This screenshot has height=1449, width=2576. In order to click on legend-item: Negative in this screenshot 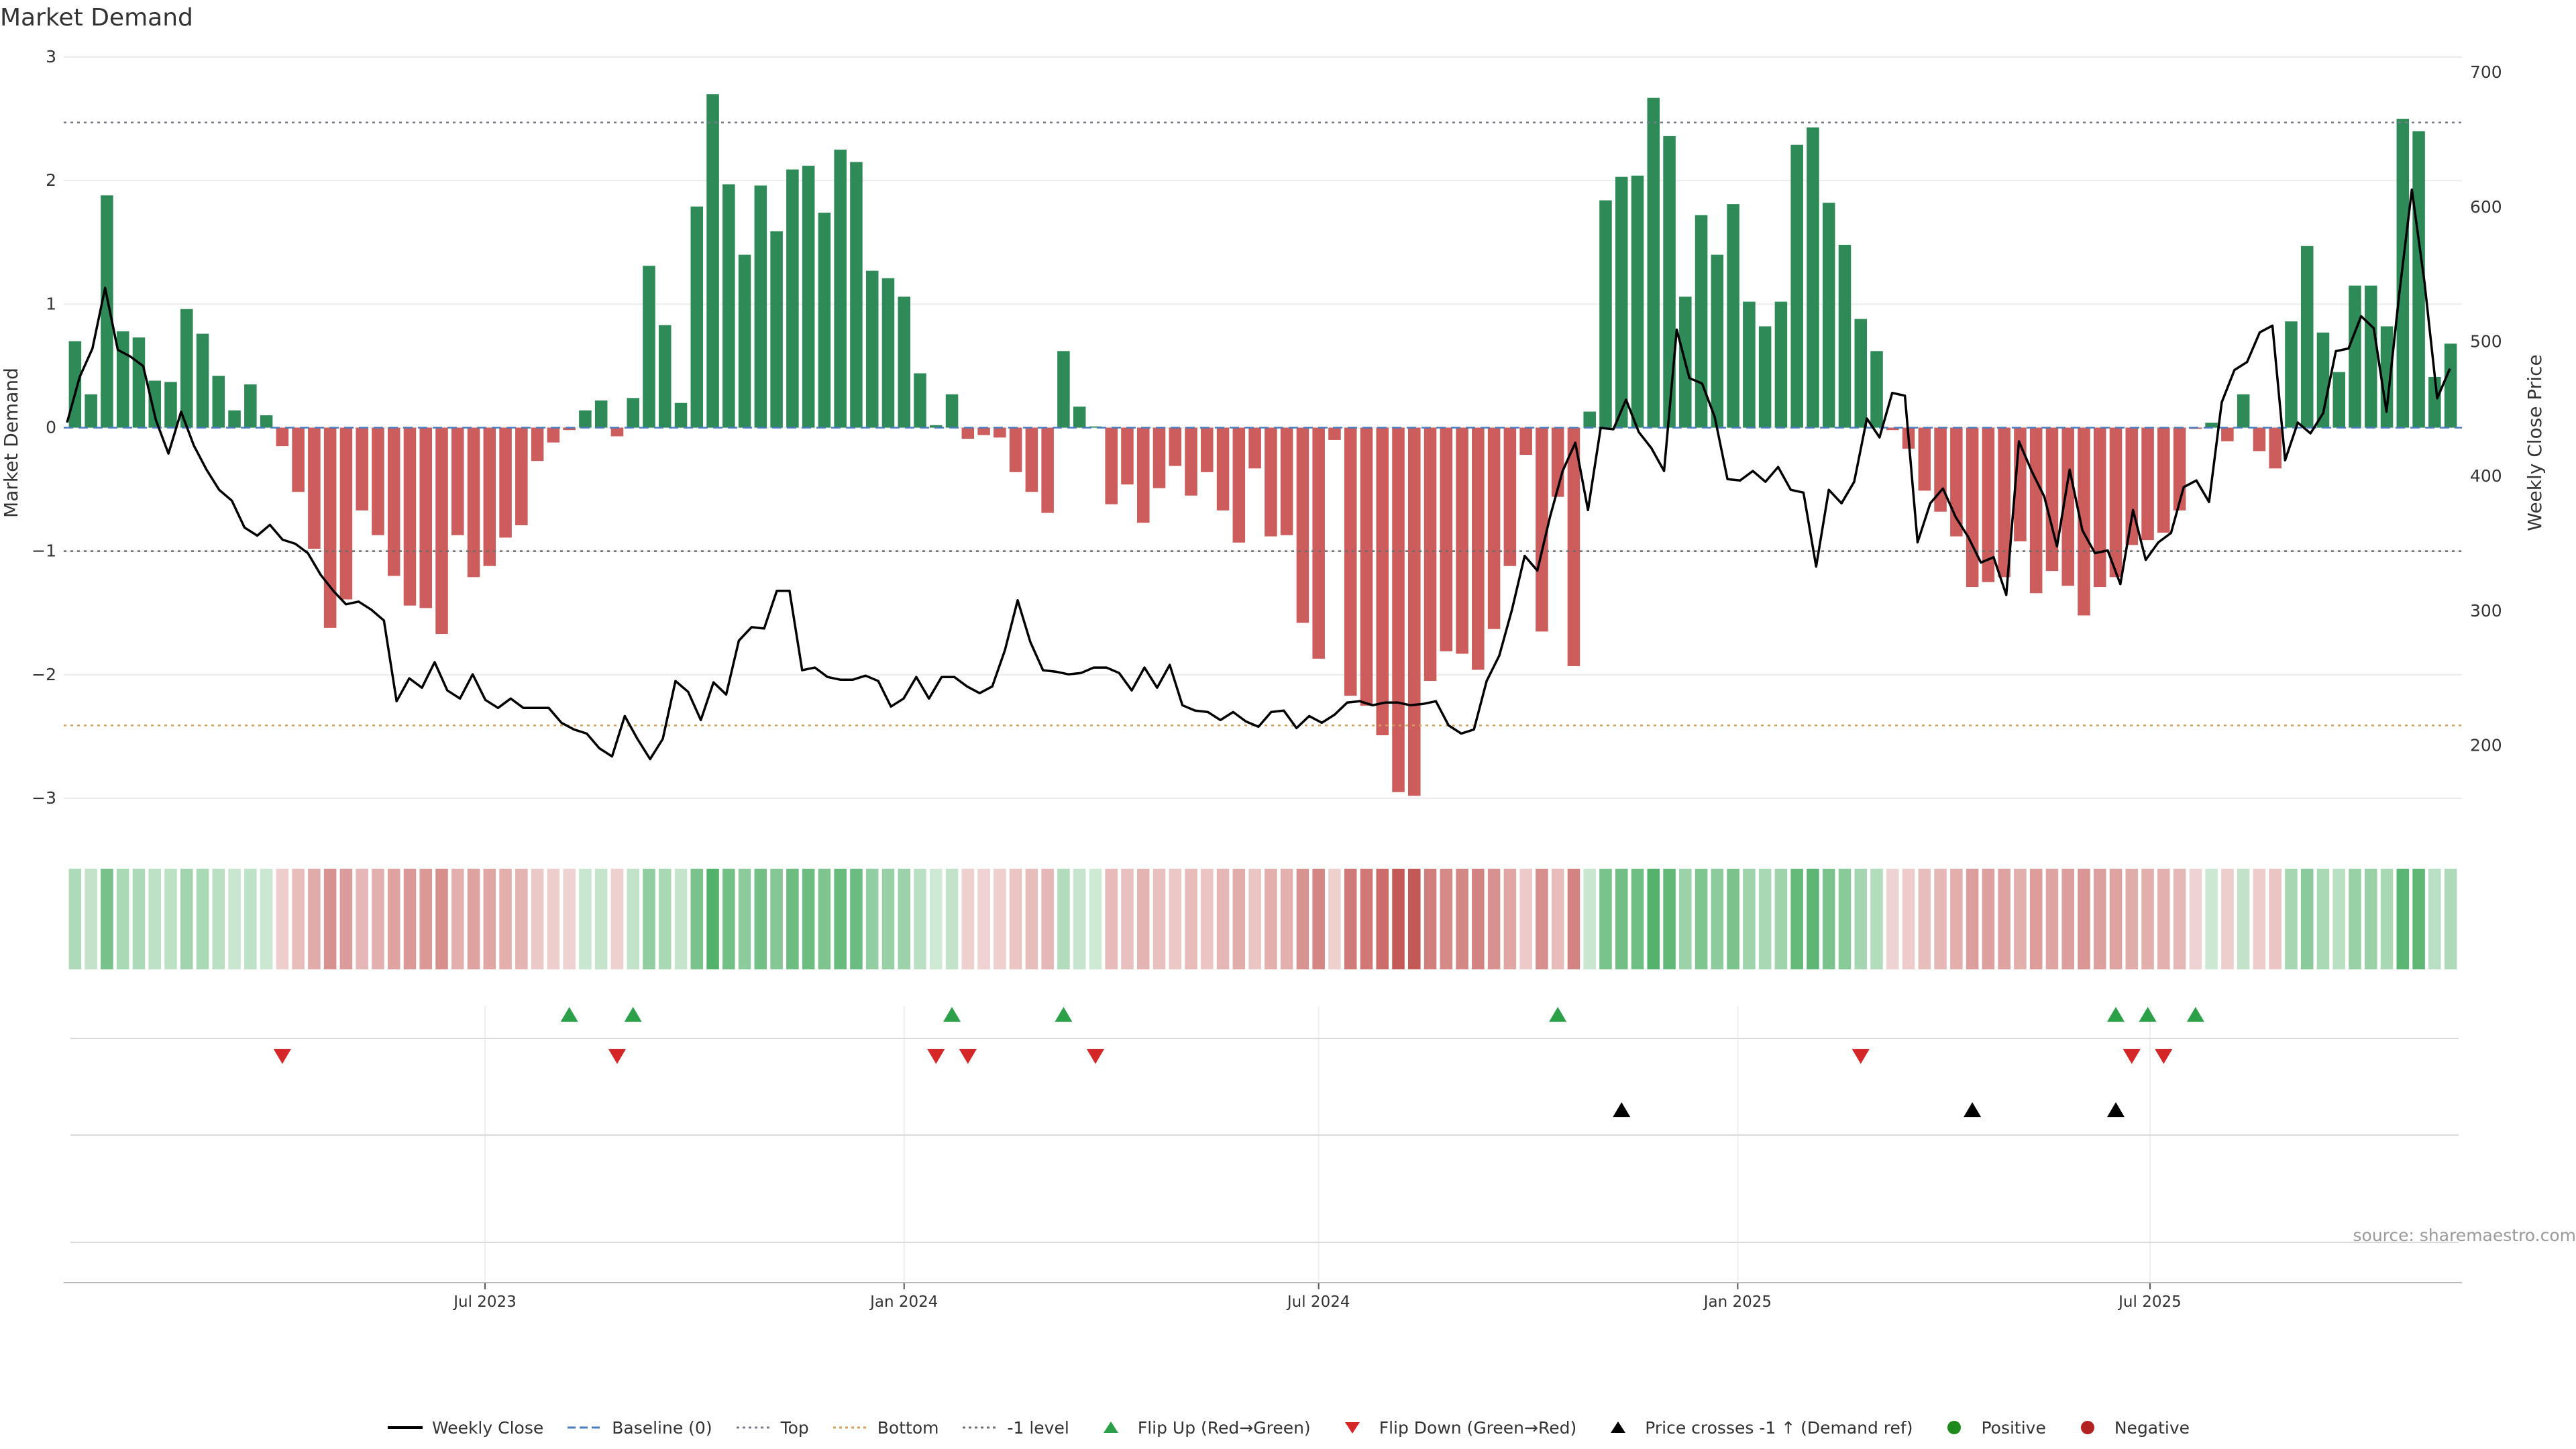, I will do `click(2129, 1428)`.